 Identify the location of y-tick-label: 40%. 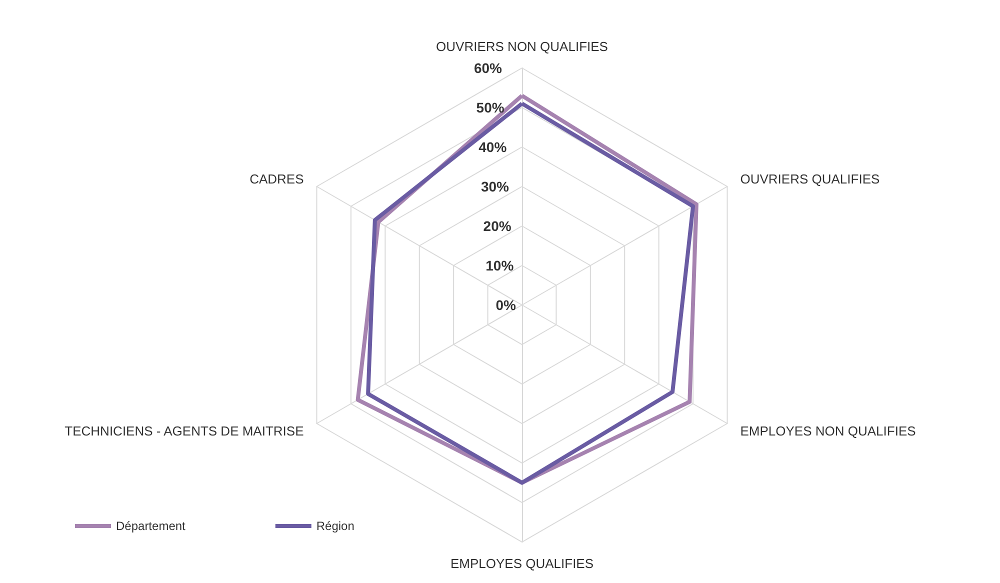
(493, 147).